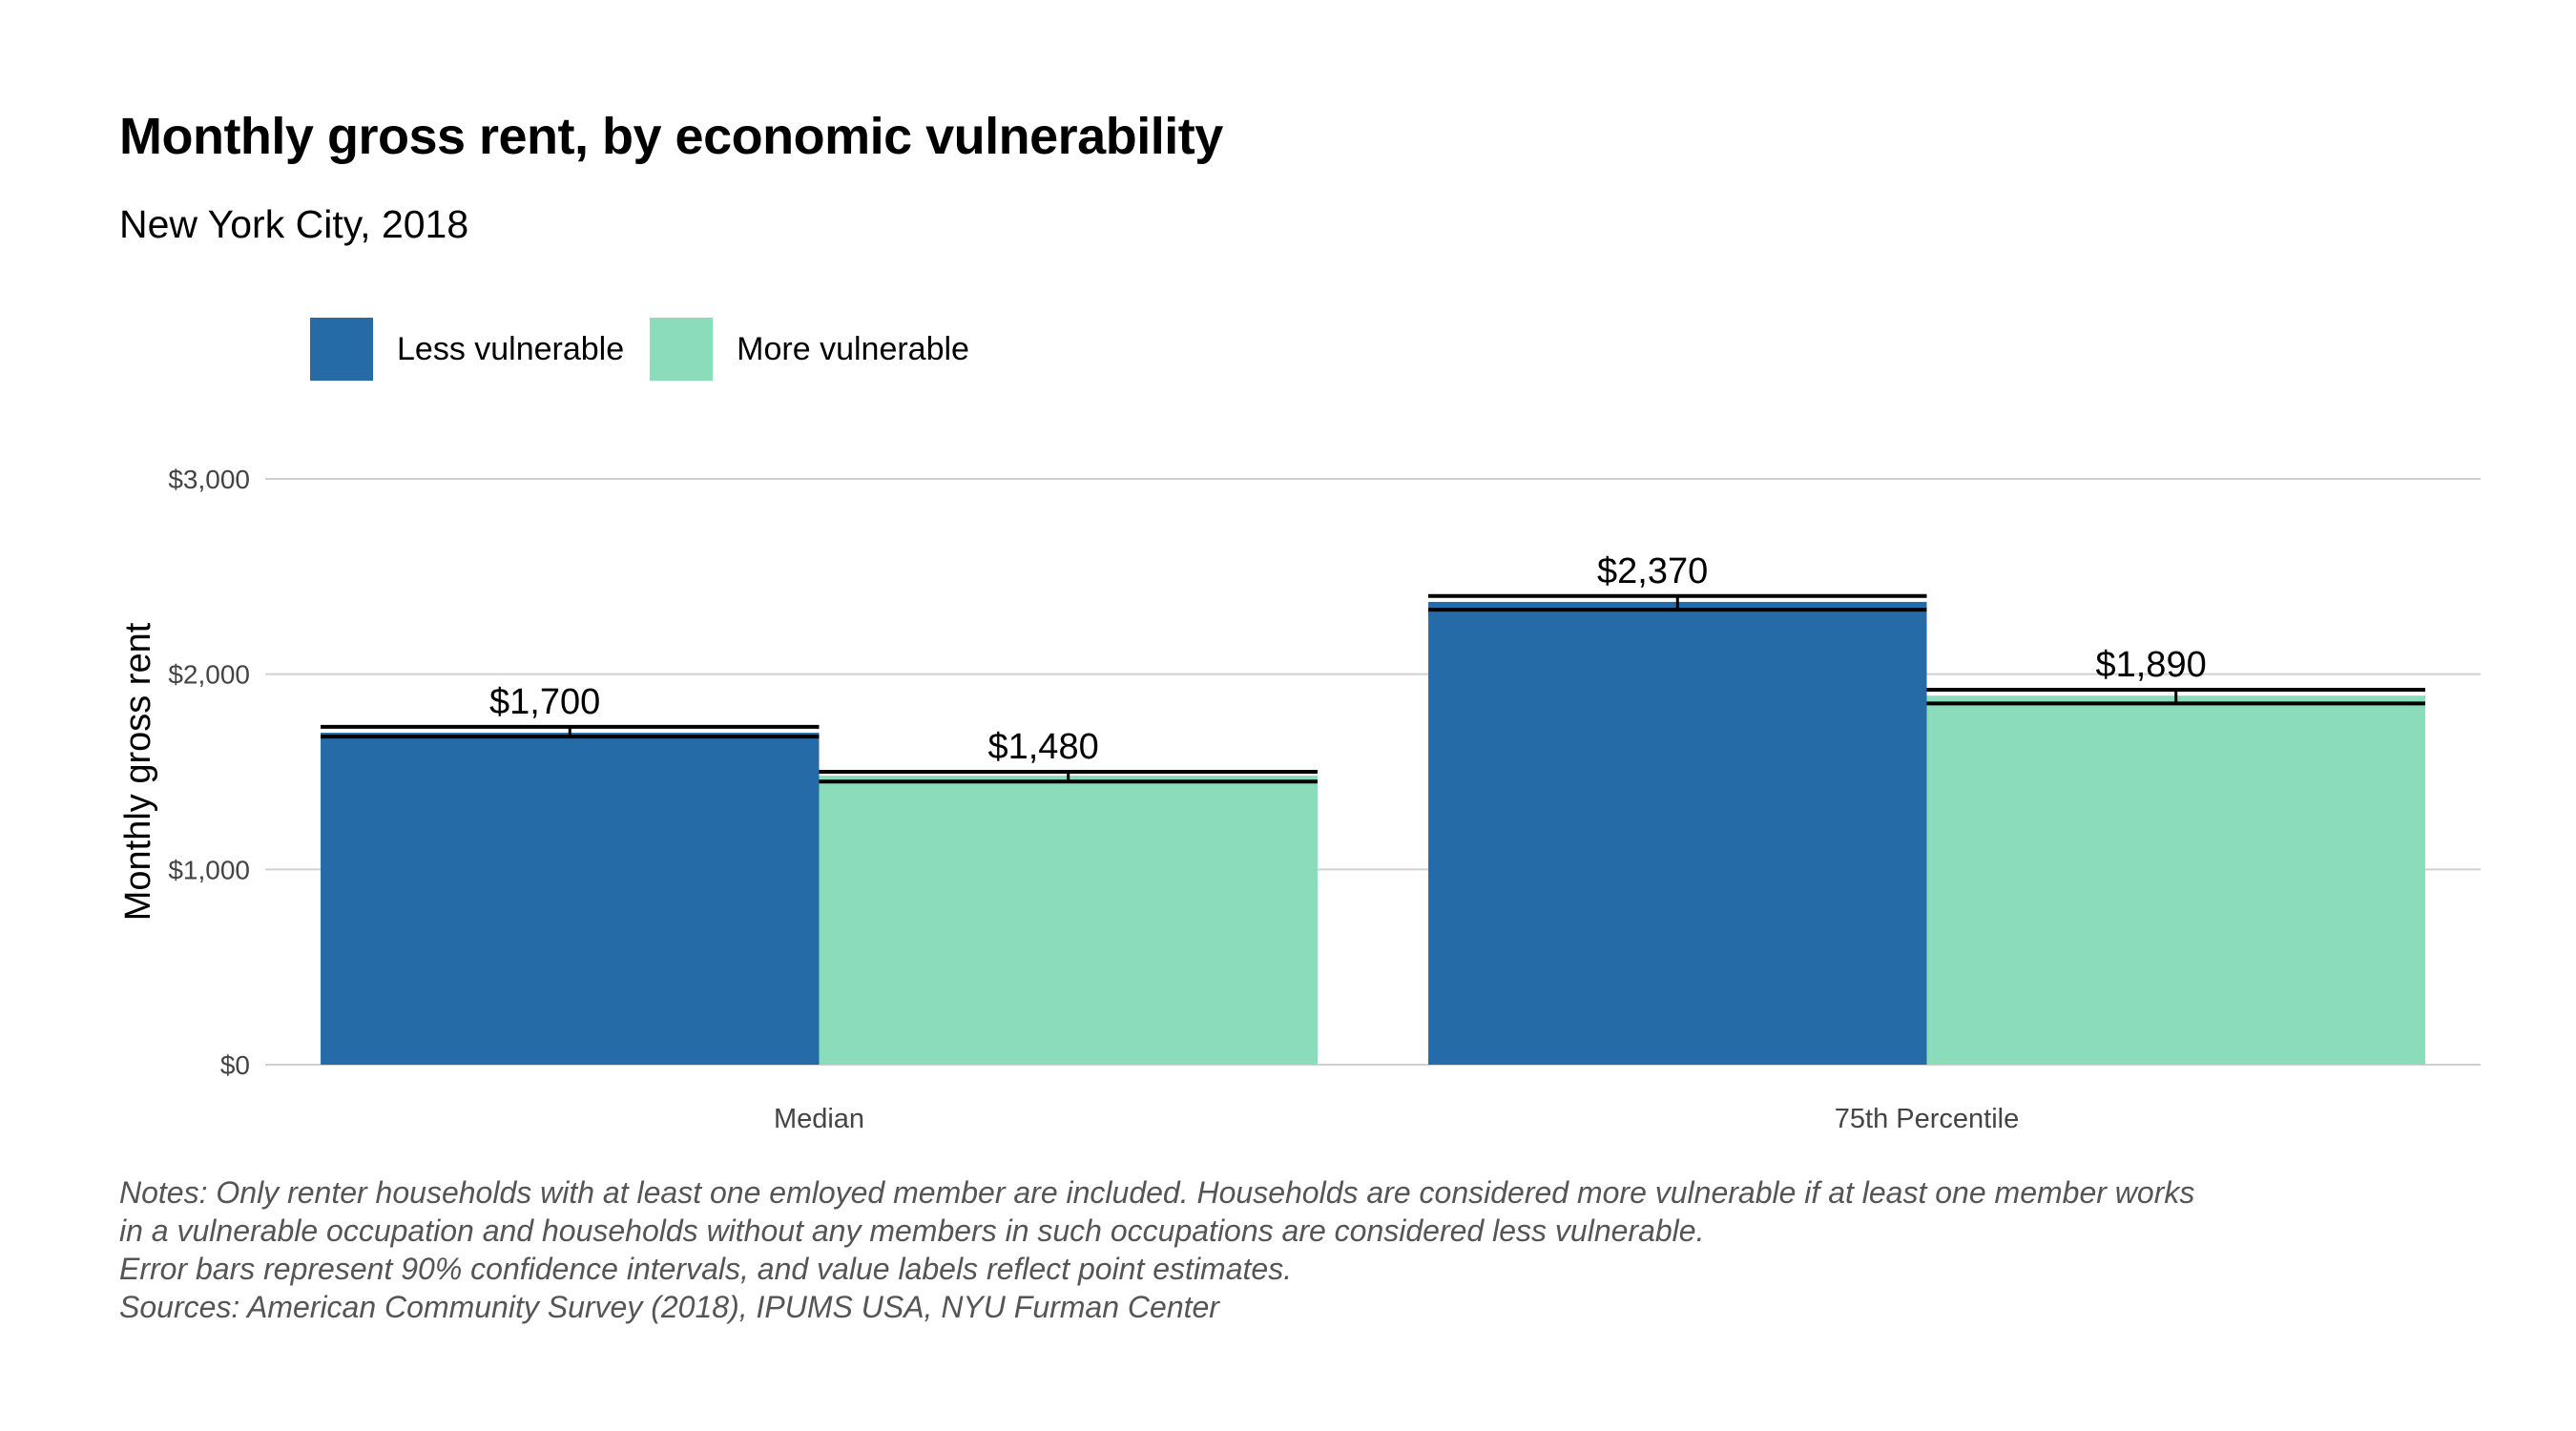 Image resolution: width=2576 pixels, height=1431 pixels. What do you see at coordinates (819, 1119) in the screenshot?
I see `x-category-label-0: Median` at bounding box center [819, 1119].